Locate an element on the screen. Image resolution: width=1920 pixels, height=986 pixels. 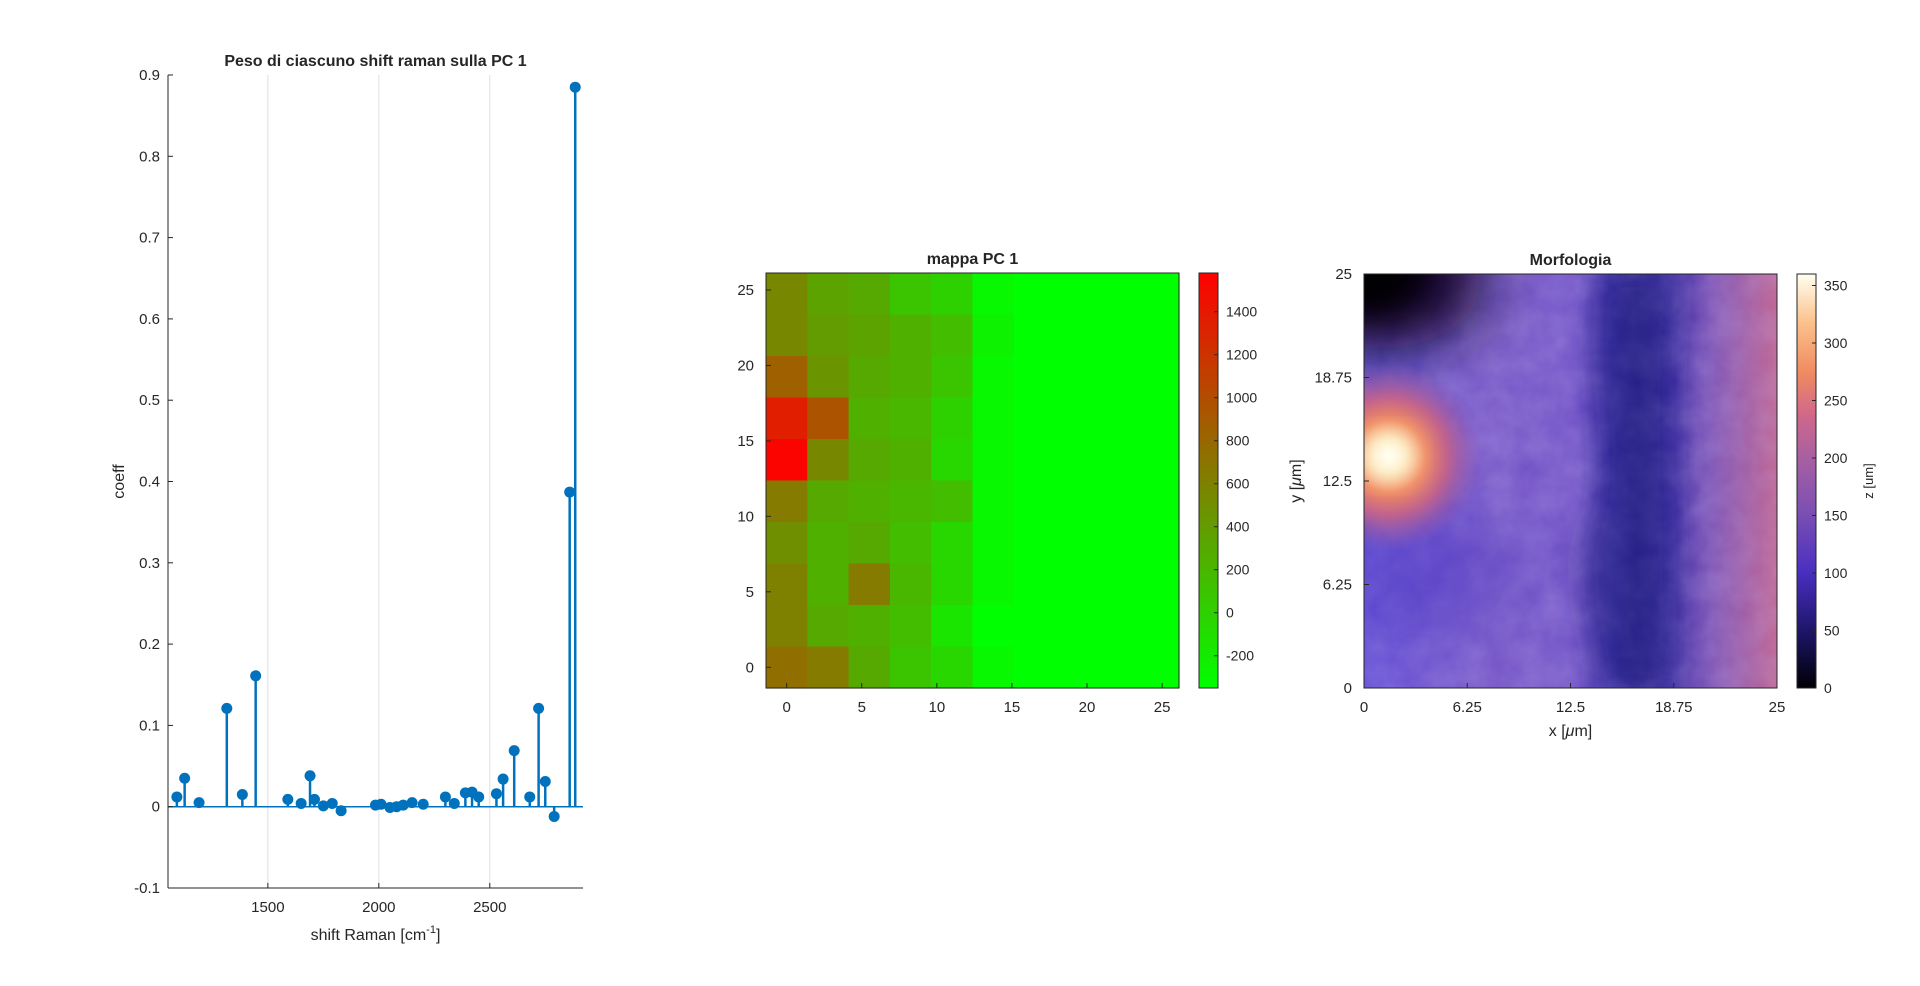
surface-peak-core is located at coordinates (1388, 456).